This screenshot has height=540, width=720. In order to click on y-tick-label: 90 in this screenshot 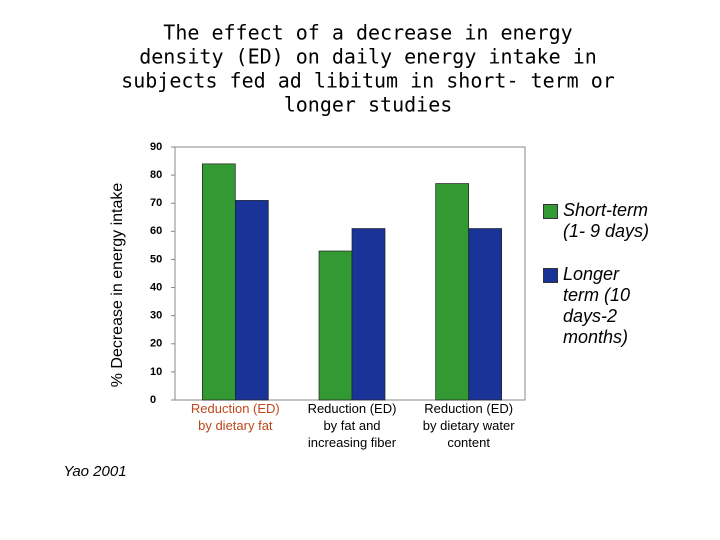, I will do `click(156, 147)`.